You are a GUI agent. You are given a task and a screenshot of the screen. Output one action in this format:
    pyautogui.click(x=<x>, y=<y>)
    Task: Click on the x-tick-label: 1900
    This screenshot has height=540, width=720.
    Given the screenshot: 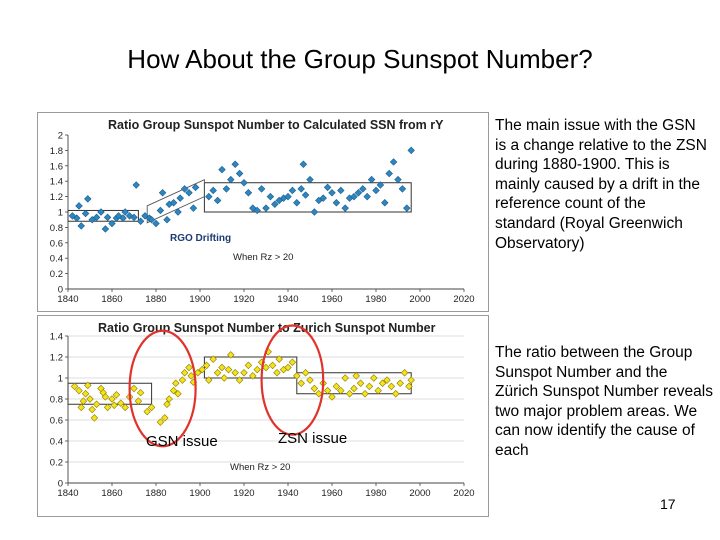 What is the action you would take?
    pyautogui.click(x=199, y=493)
    